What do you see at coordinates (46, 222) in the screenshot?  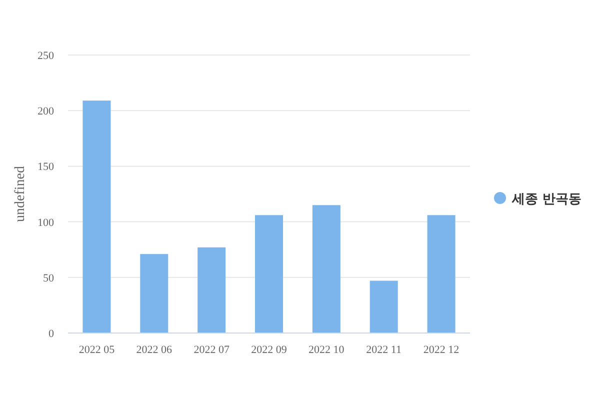 I see `y-tick-label: 100` at bounding box center [46, 222].